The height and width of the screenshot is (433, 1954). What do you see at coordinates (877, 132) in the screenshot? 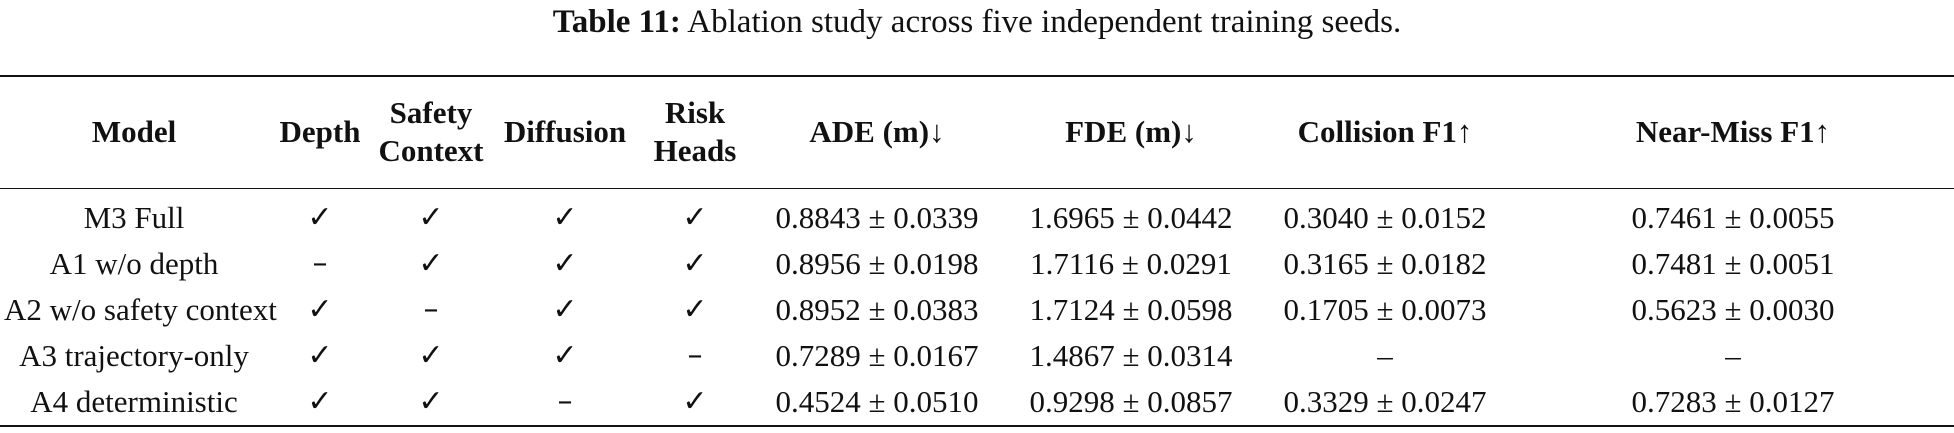
I see `header-ade: ADE (m)↓` at bounding box center [877, 132].